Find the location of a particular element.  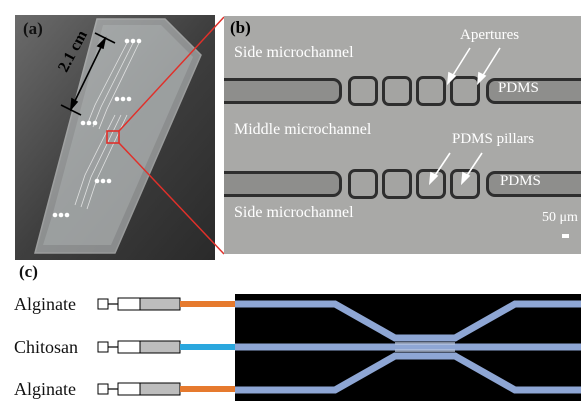

middle-microchannel-label: Middle microchannel is located at coordinates (303, 129).